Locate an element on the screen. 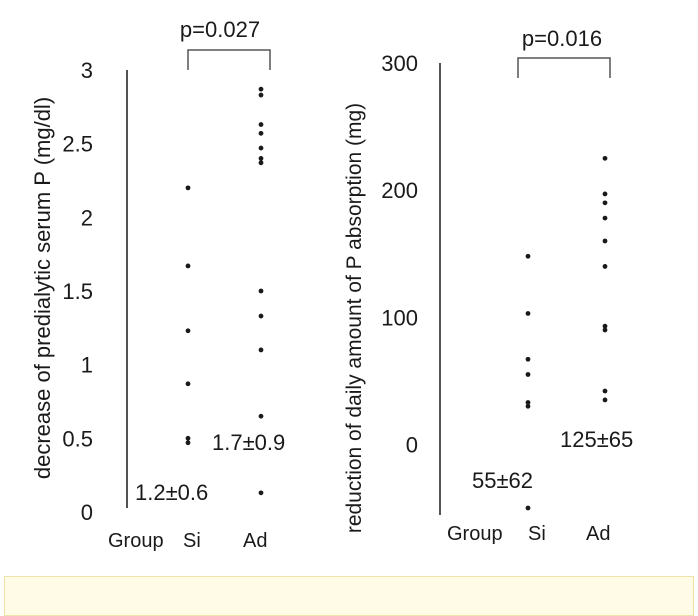 The image size is (698, 616). right-y-tick-2: 200 is located at coordinates (399, 190).